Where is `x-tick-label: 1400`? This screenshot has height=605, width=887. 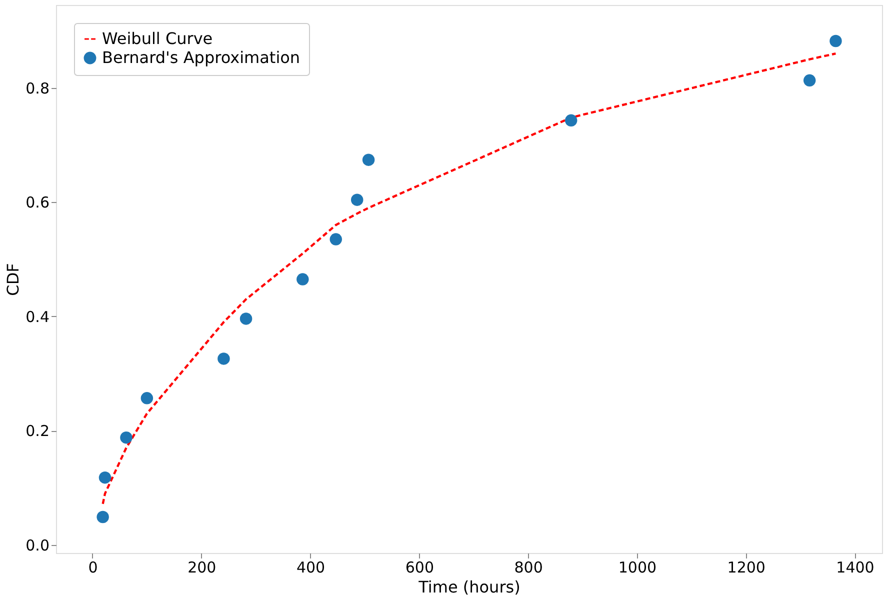 x-tick-label: 1400 is located at coordinates (855, 567).